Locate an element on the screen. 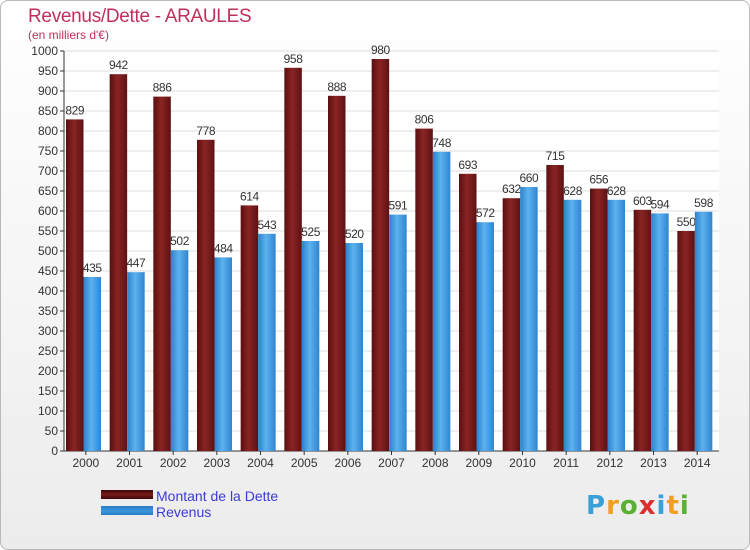 The image size is (750, 550). data-label-debt-2013: 603 is located at coordinates (643, 201).